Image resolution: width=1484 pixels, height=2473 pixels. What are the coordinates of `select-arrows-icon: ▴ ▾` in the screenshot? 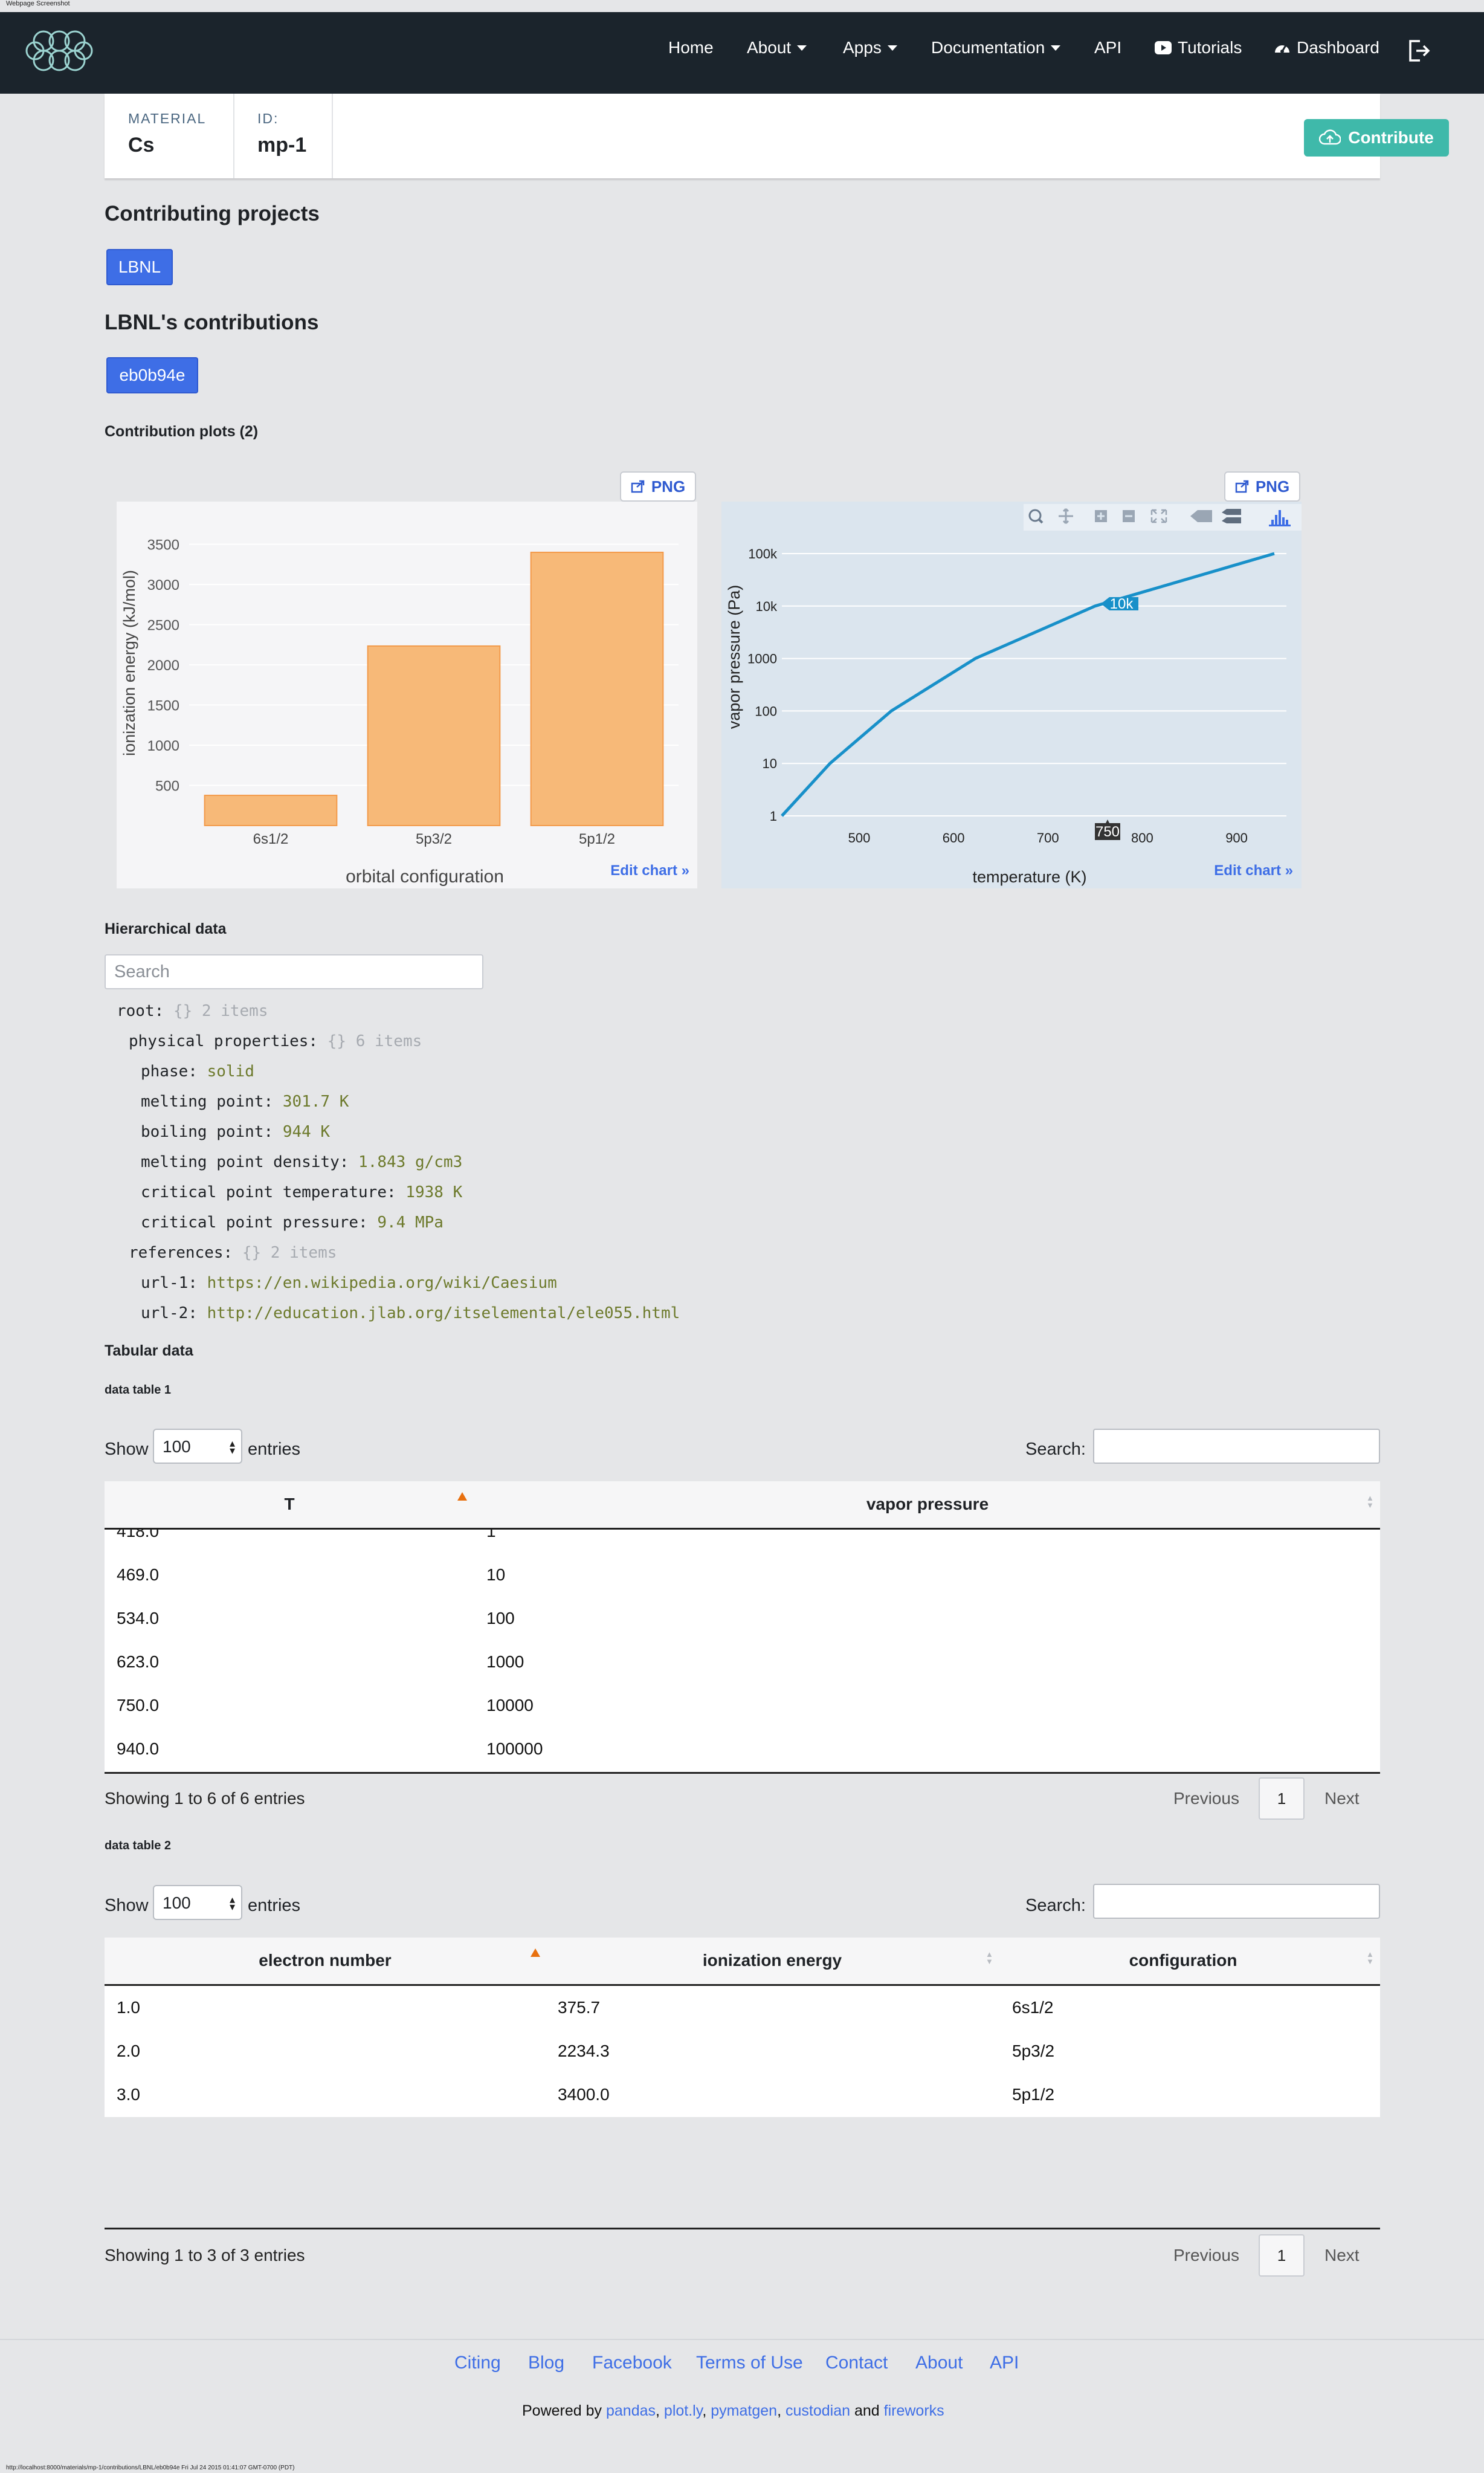 It's located at (232, 1446).